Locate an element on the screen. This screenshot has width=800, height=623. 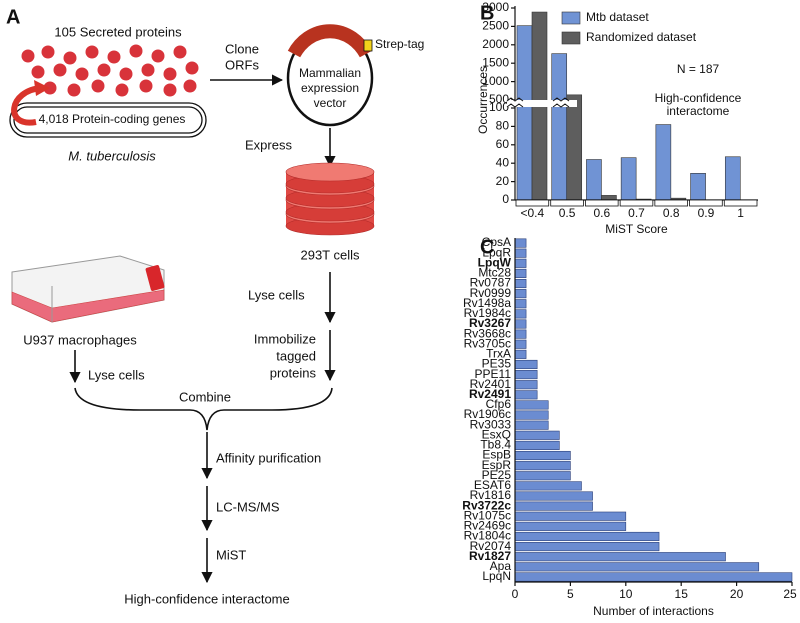
y-tick-label: 1500 is located at coordinates (495, 62).